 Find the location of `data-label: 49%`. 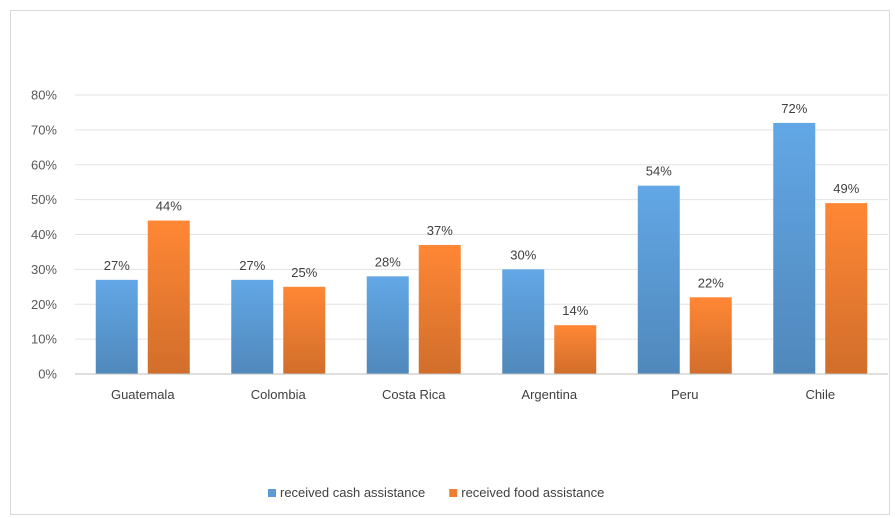

data-label: 49% is located at coordinates (846, 188).